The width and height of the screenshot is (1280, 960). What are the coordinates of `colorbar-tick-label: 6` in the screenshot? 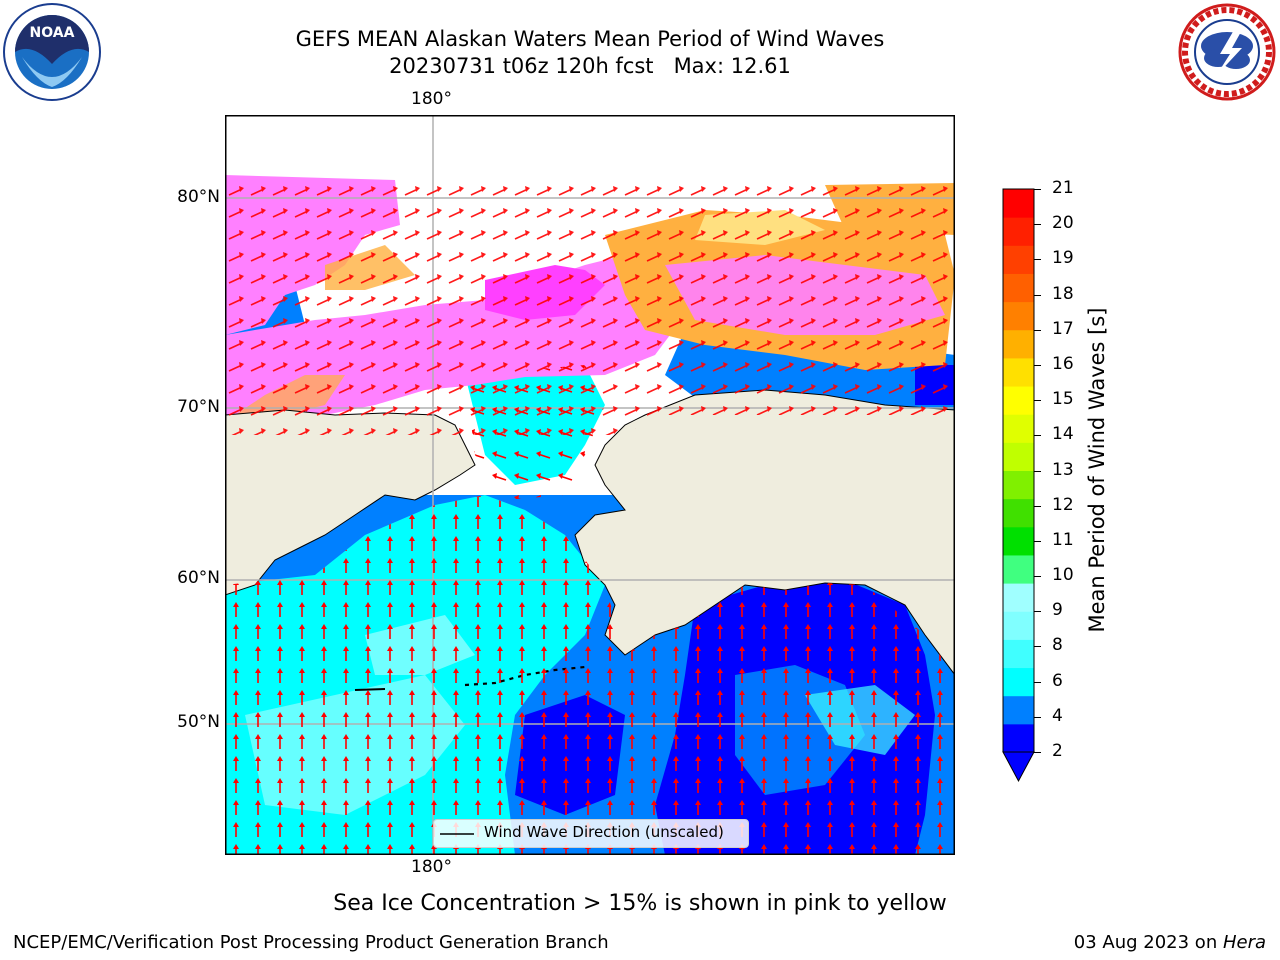 It's located at (1057, 680).